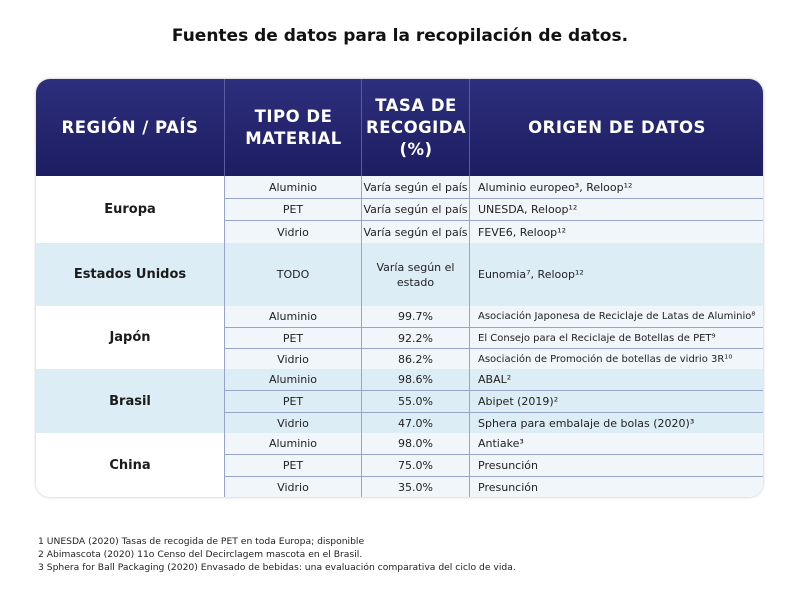 The image size is (800, 606). Describe the element at coordinates (130, 465) in the screenshot. I see `region-cell: China` at that location.